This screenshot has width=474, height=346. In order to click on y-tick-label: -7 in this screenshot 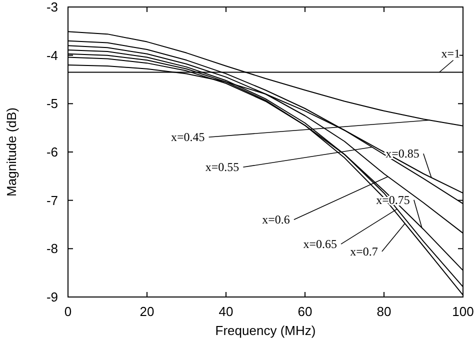, I will do `click(52, 200)`.